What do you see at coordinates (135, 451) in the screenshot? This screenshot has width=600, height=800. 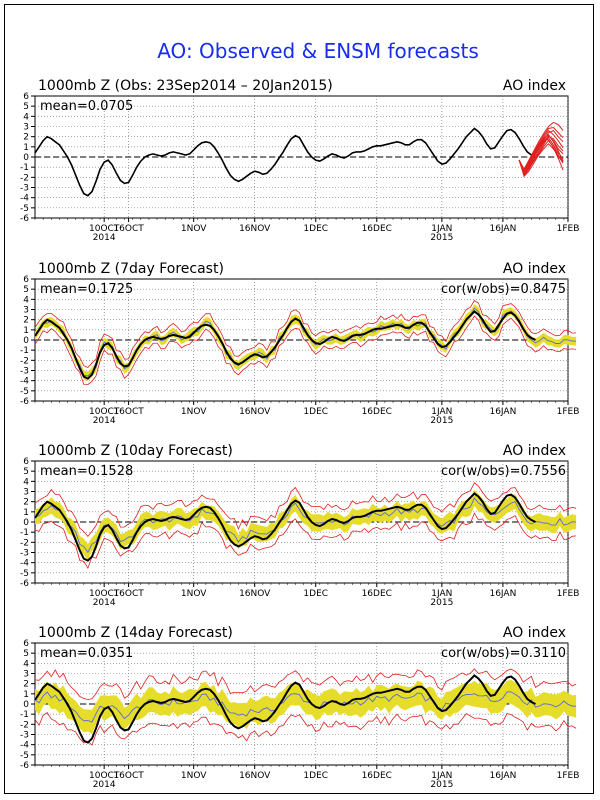 I see `panel-title: 1000mb Z (10day Forecast)` at bounding box center [135, 451].